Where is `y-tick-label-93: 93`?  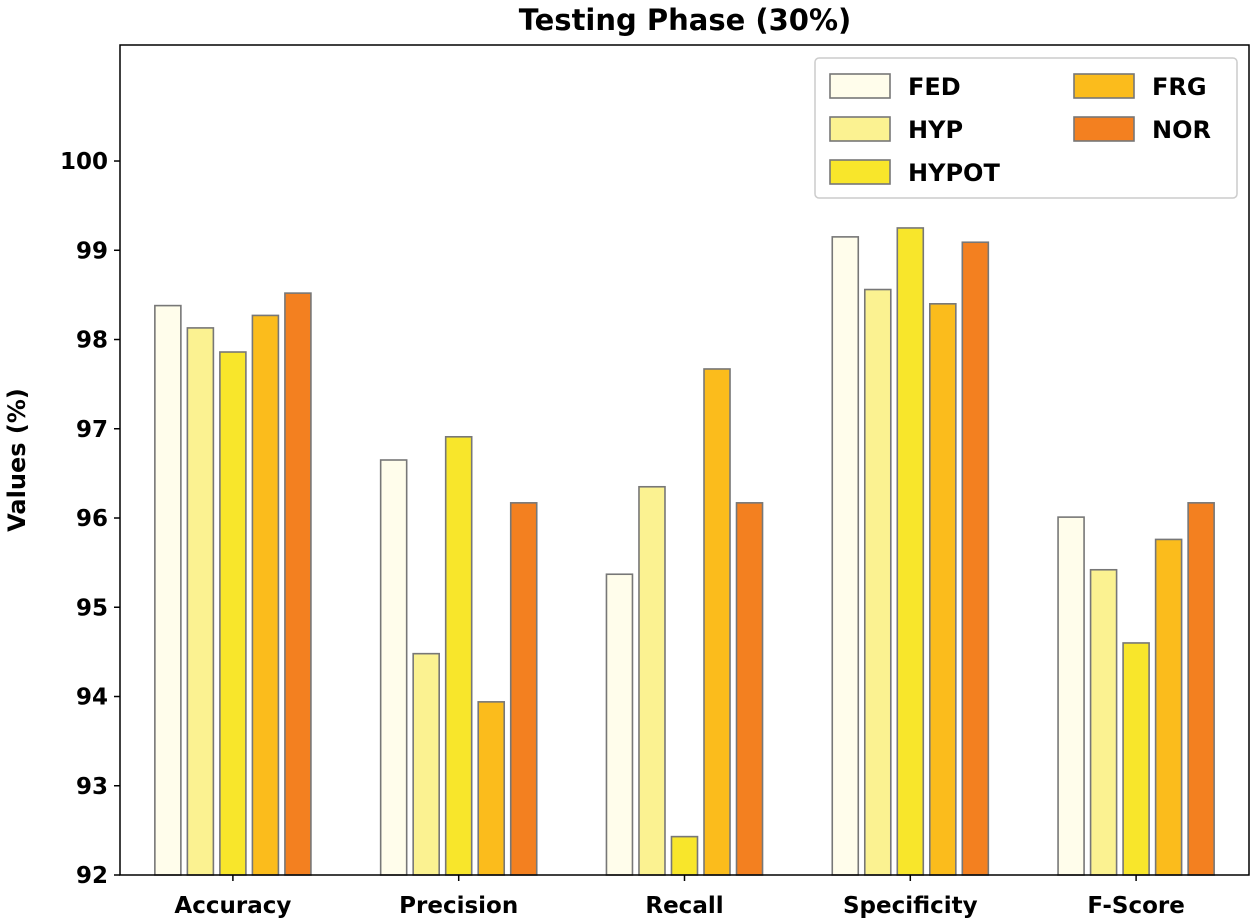
y-tick-label-93: 93 is located at coordinates (92, 787).